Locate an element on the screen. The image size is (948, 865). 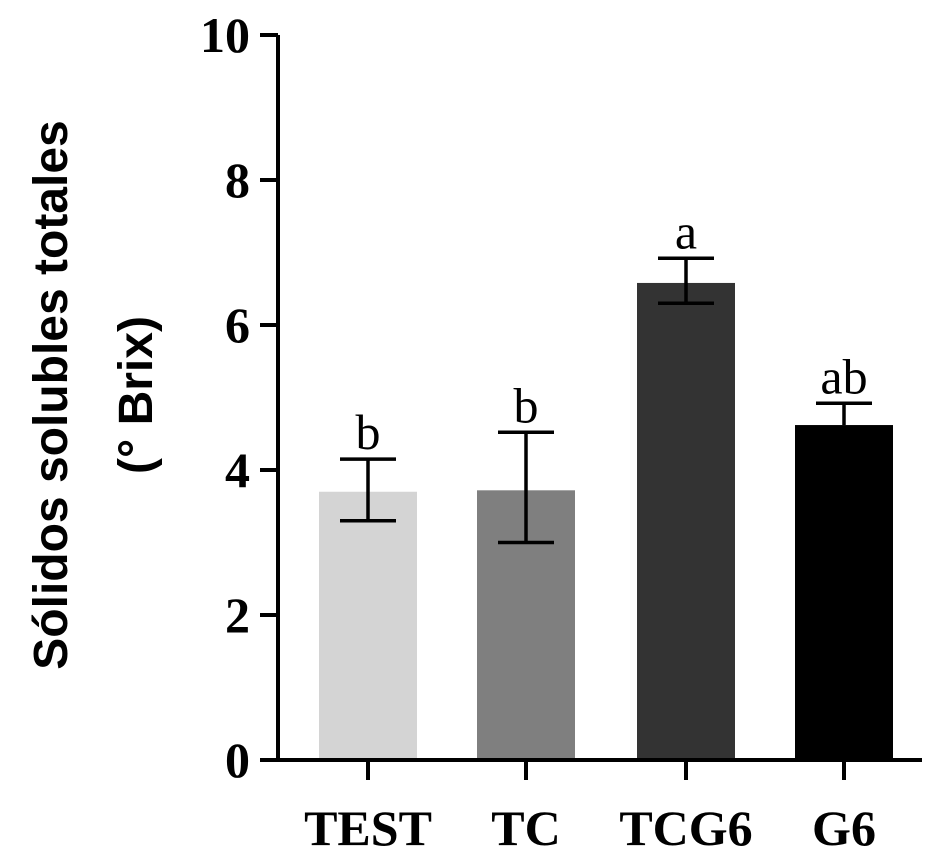
y-axis-title-line1: Sólidos solubles totales is located at coordinates (51, 394).